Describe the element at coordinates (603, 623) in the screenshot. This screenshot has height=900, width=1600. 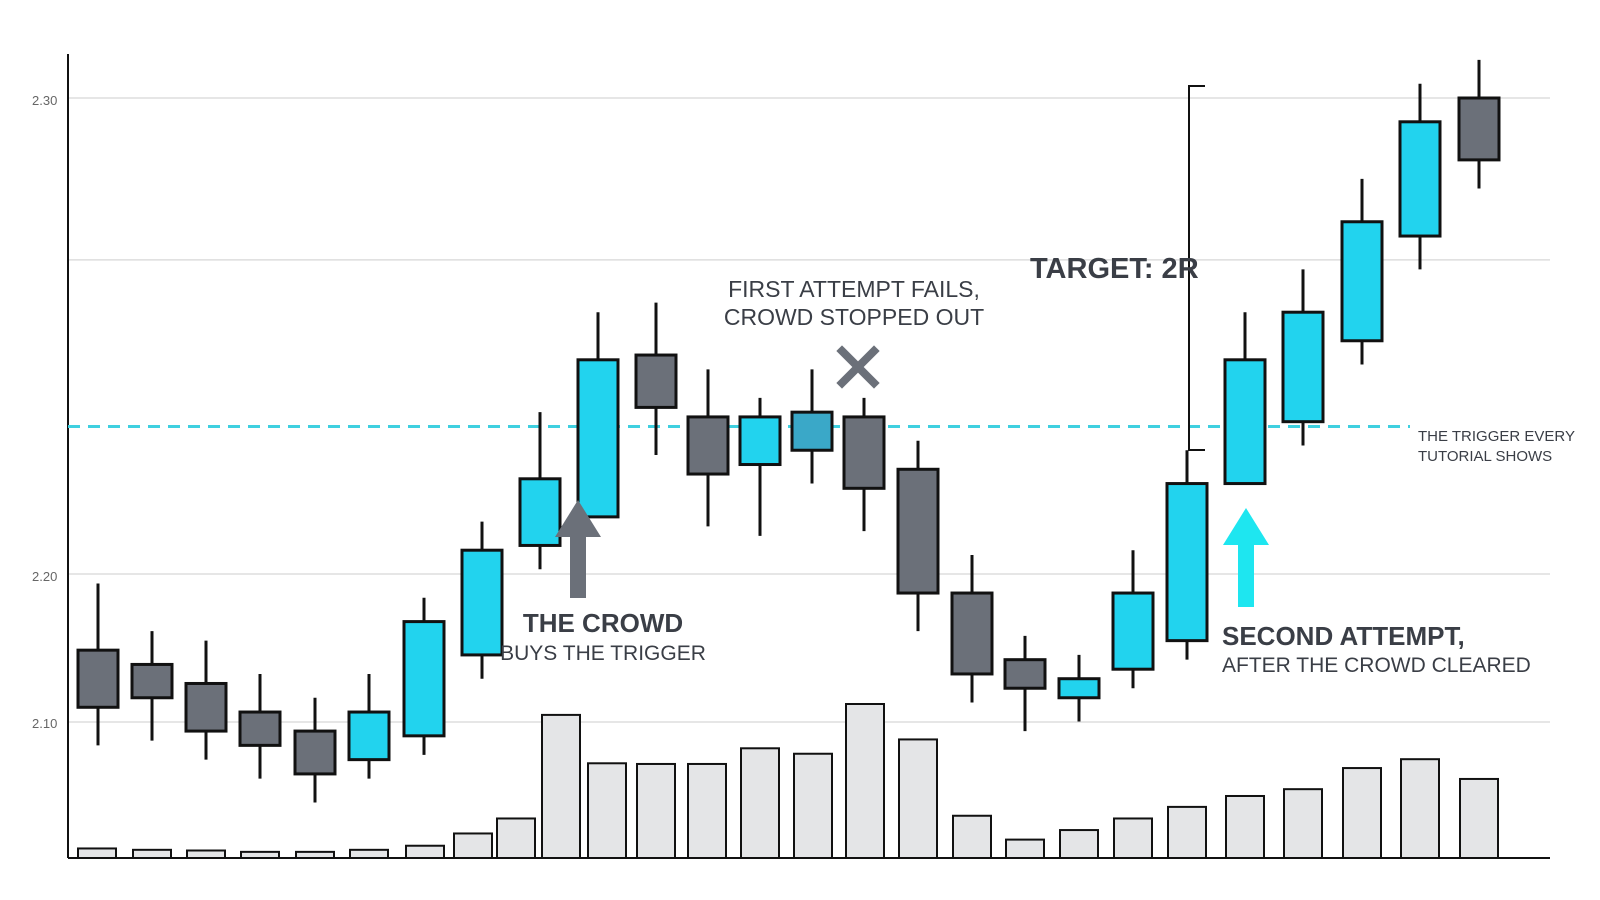
I see `crowd-buys-title: THE CROWD` at that location.